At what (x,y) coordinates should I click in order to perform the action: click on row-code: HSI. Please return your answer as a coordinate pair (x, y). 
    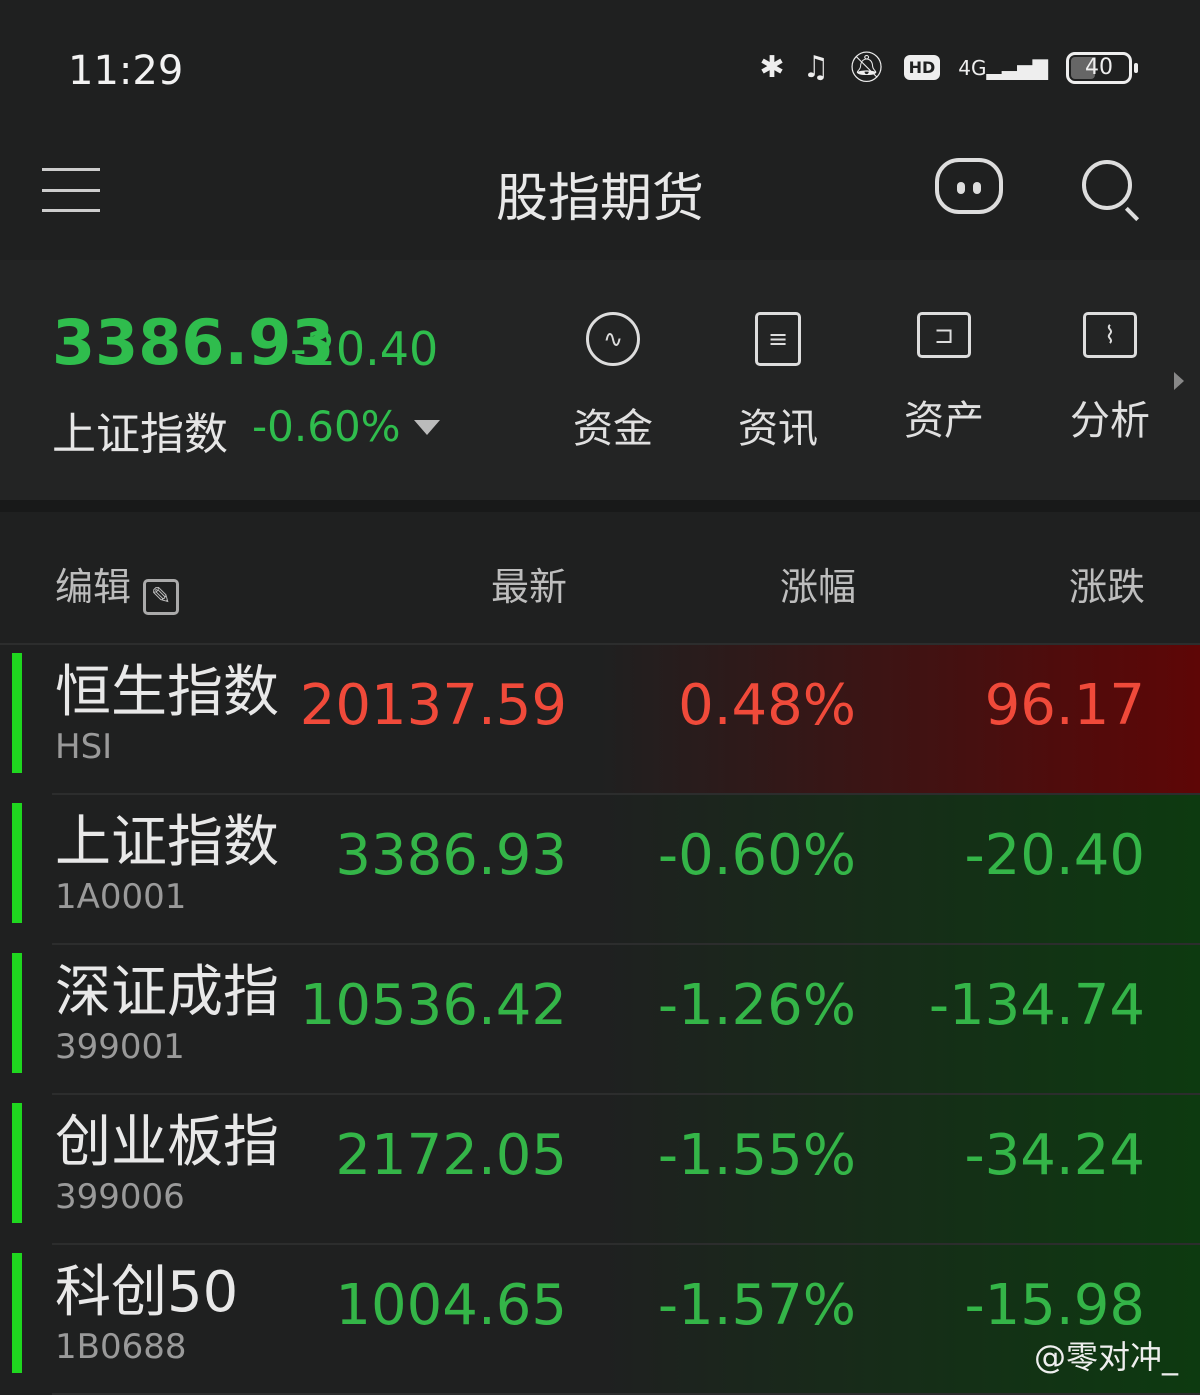
    Looking at the image, I should click on (84, 747).